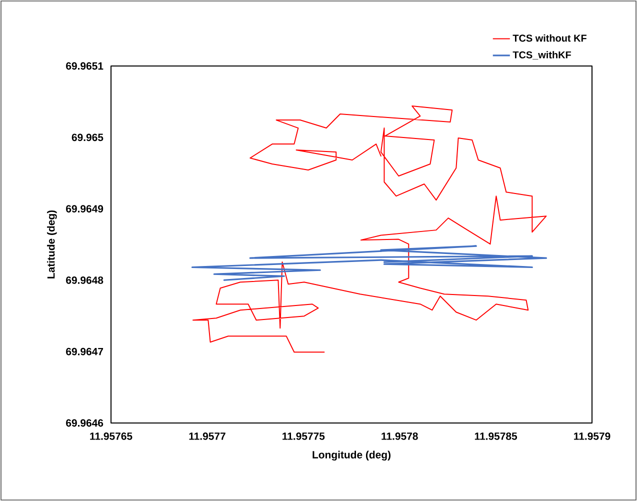 The height and width of the screenshot is (501, 637). I want to click on y-axis-title: Latitude (deg), so click(52, 244).